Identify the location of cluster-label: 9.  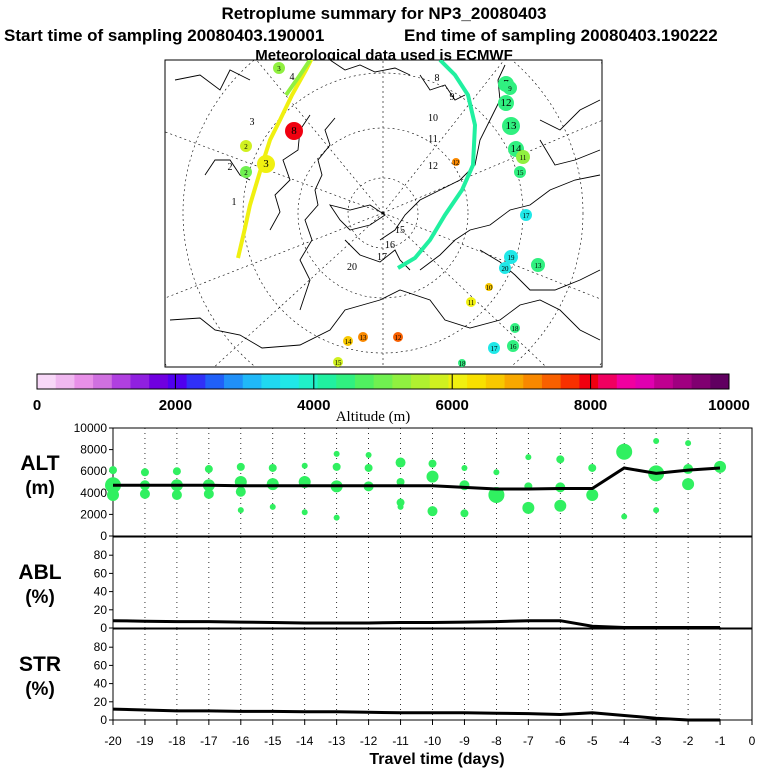
(510, 89).